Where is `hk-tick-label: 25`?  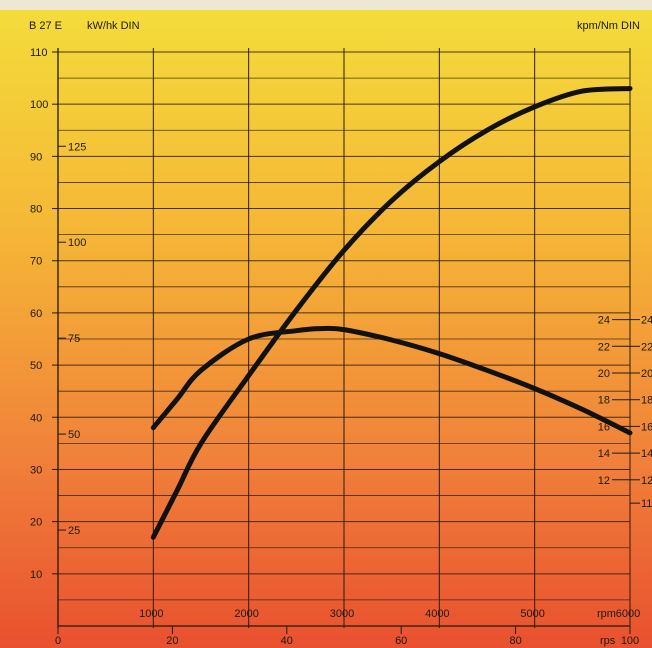 hk-tick-label: 25 is located at coordinates (74, 531).